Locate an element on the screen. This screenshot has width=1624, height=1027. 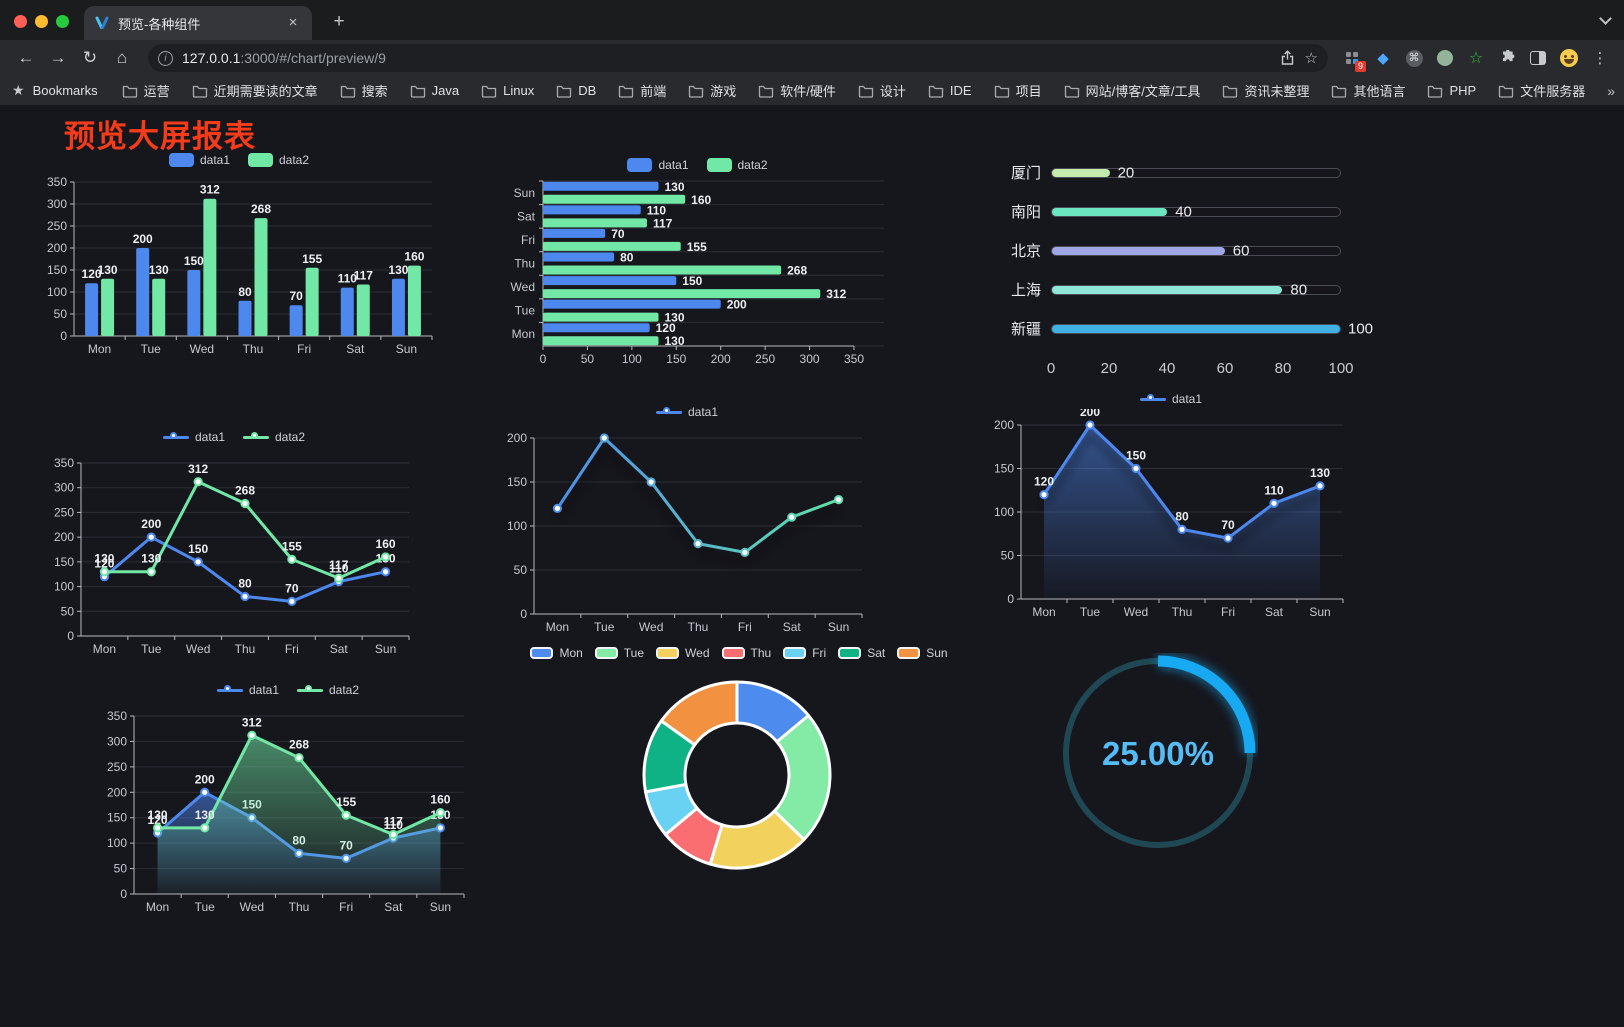
svg-text: 100 is located at coordinates (1004, 512).